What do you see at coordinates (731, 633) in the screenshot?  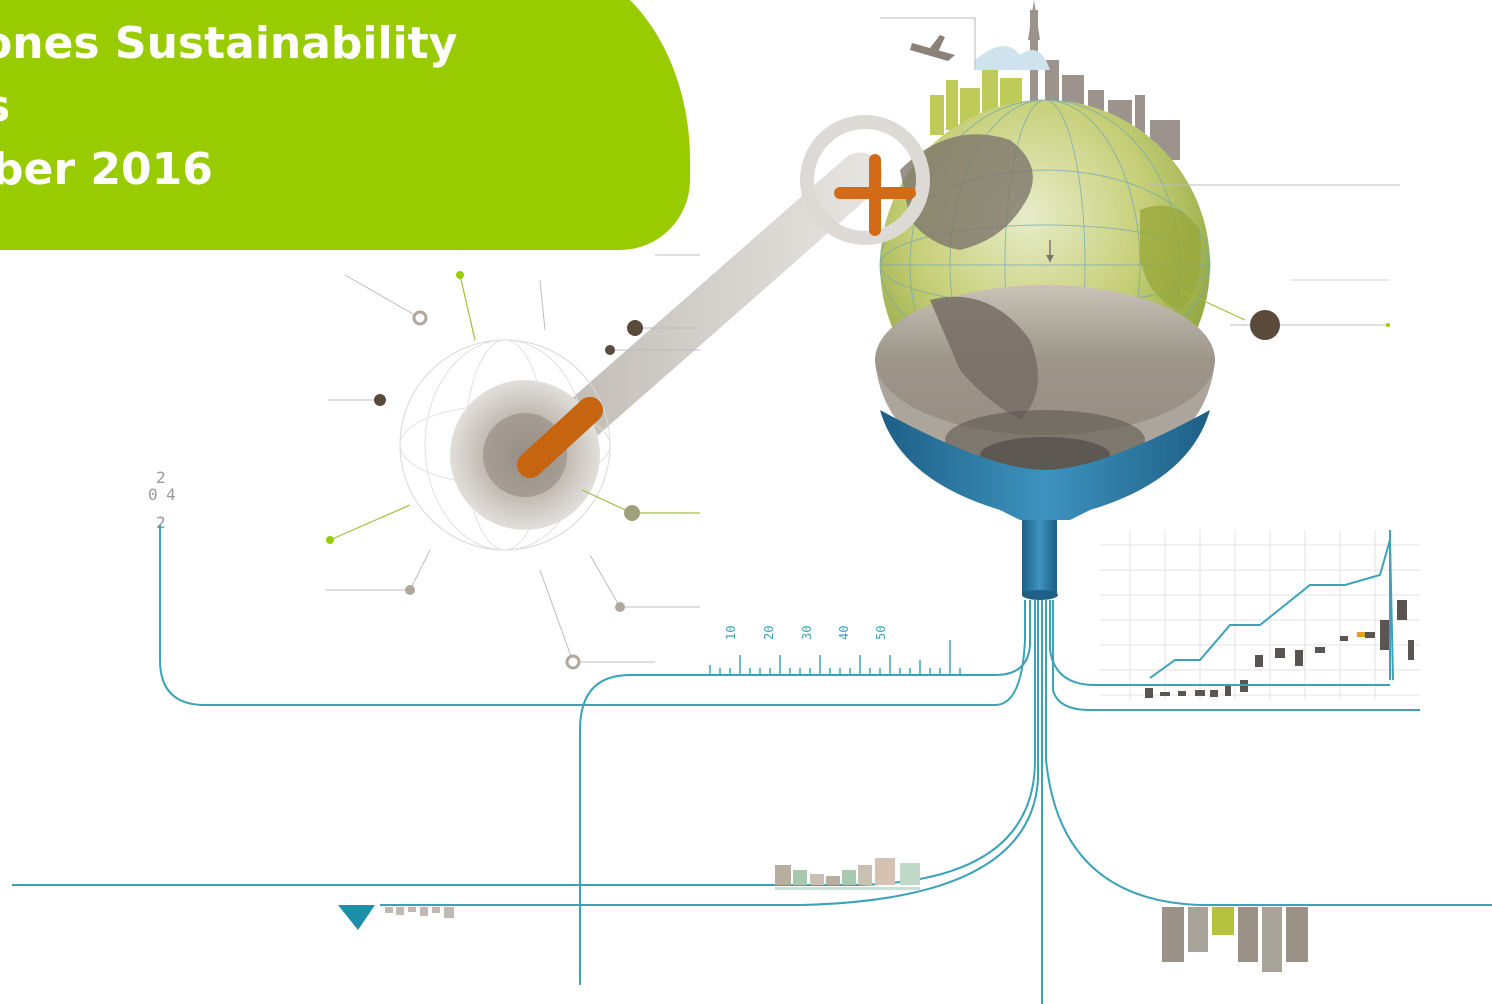 I see `ruler-label: 10` at bounding box center [731, 633].